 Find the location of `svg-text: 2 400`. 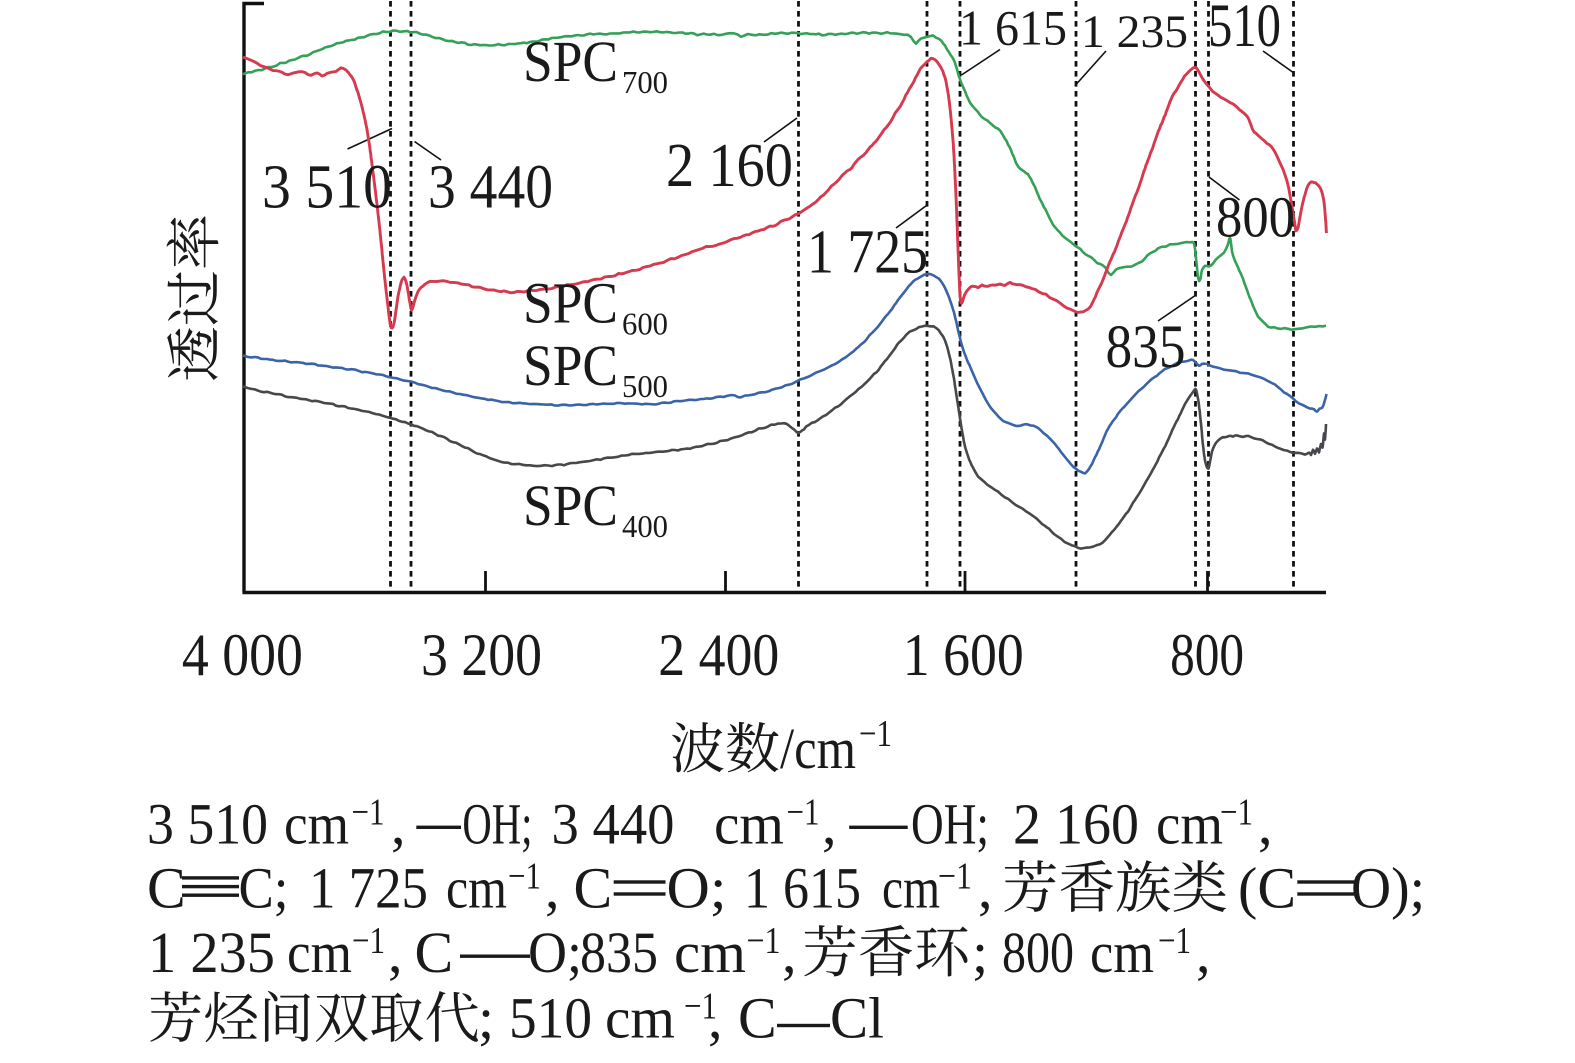

svg-text: 2 400 is located at coordinates (718, 655).